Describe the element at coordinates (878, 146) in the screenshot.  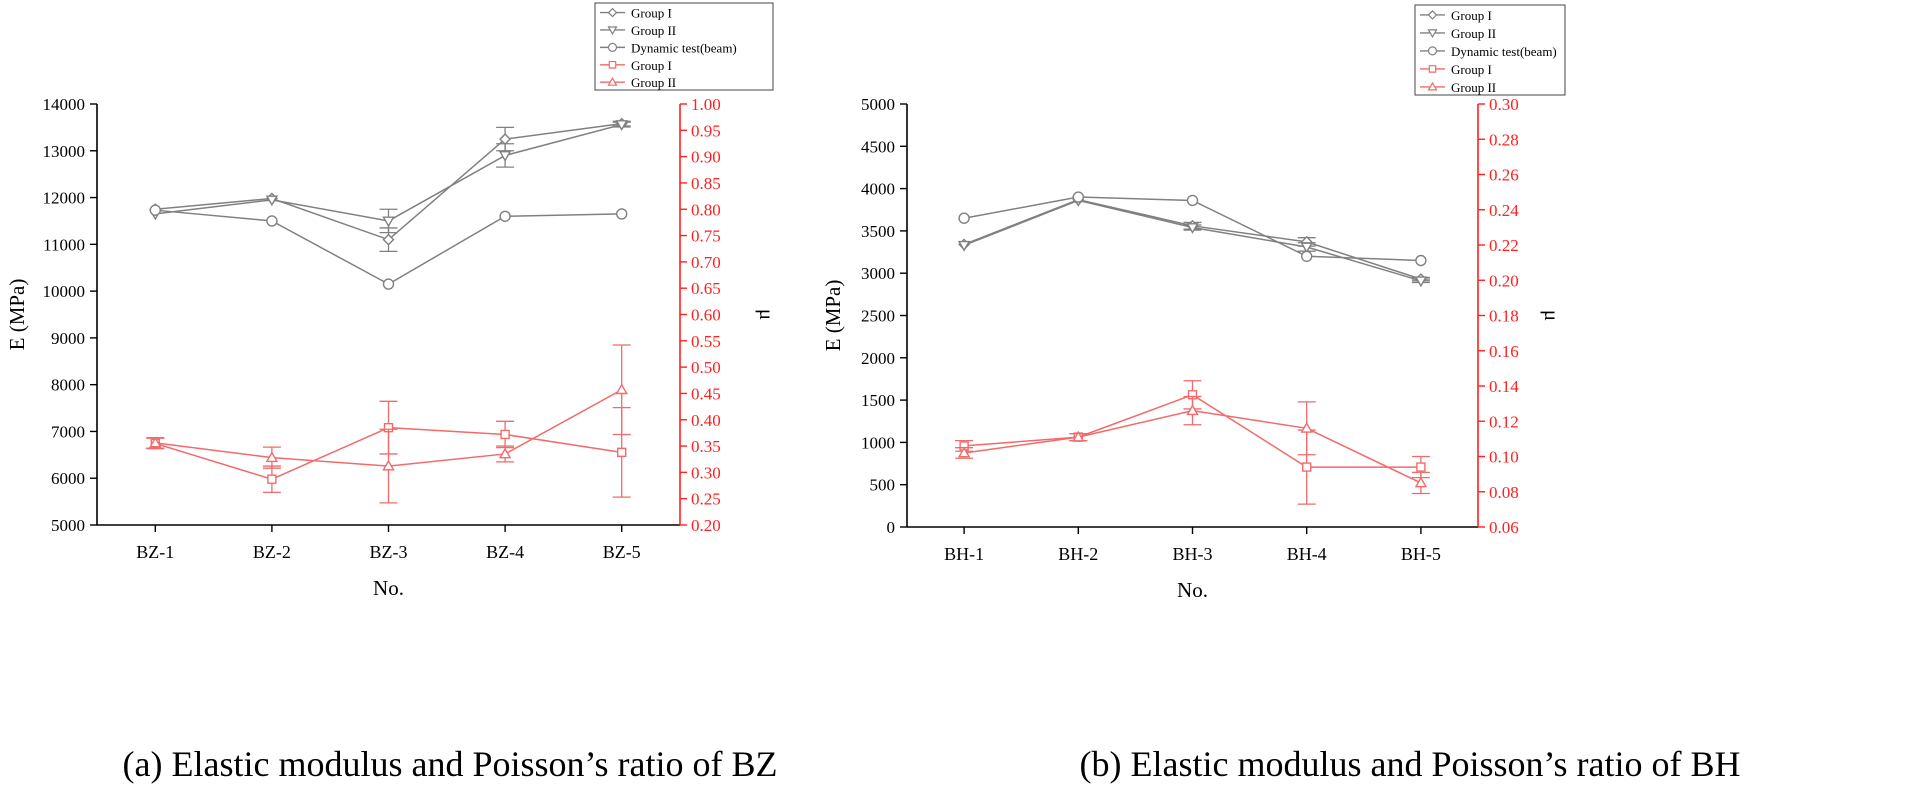
I see `left-tick-label: 4500` at that location.